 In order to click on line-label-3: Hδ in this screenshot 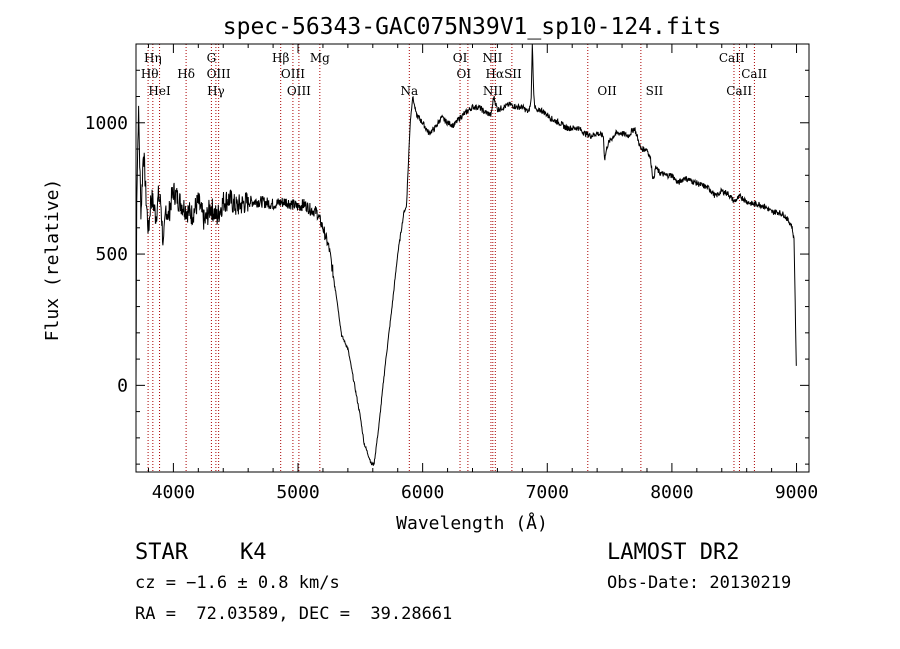, I will do `click(186, 74)`.